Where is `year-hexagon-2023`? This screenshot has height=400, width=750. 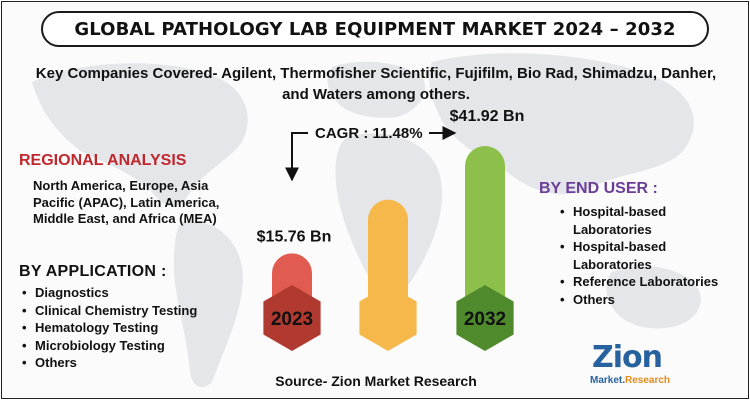
year-hexagon-2023 is located at coordinates (292, 318).